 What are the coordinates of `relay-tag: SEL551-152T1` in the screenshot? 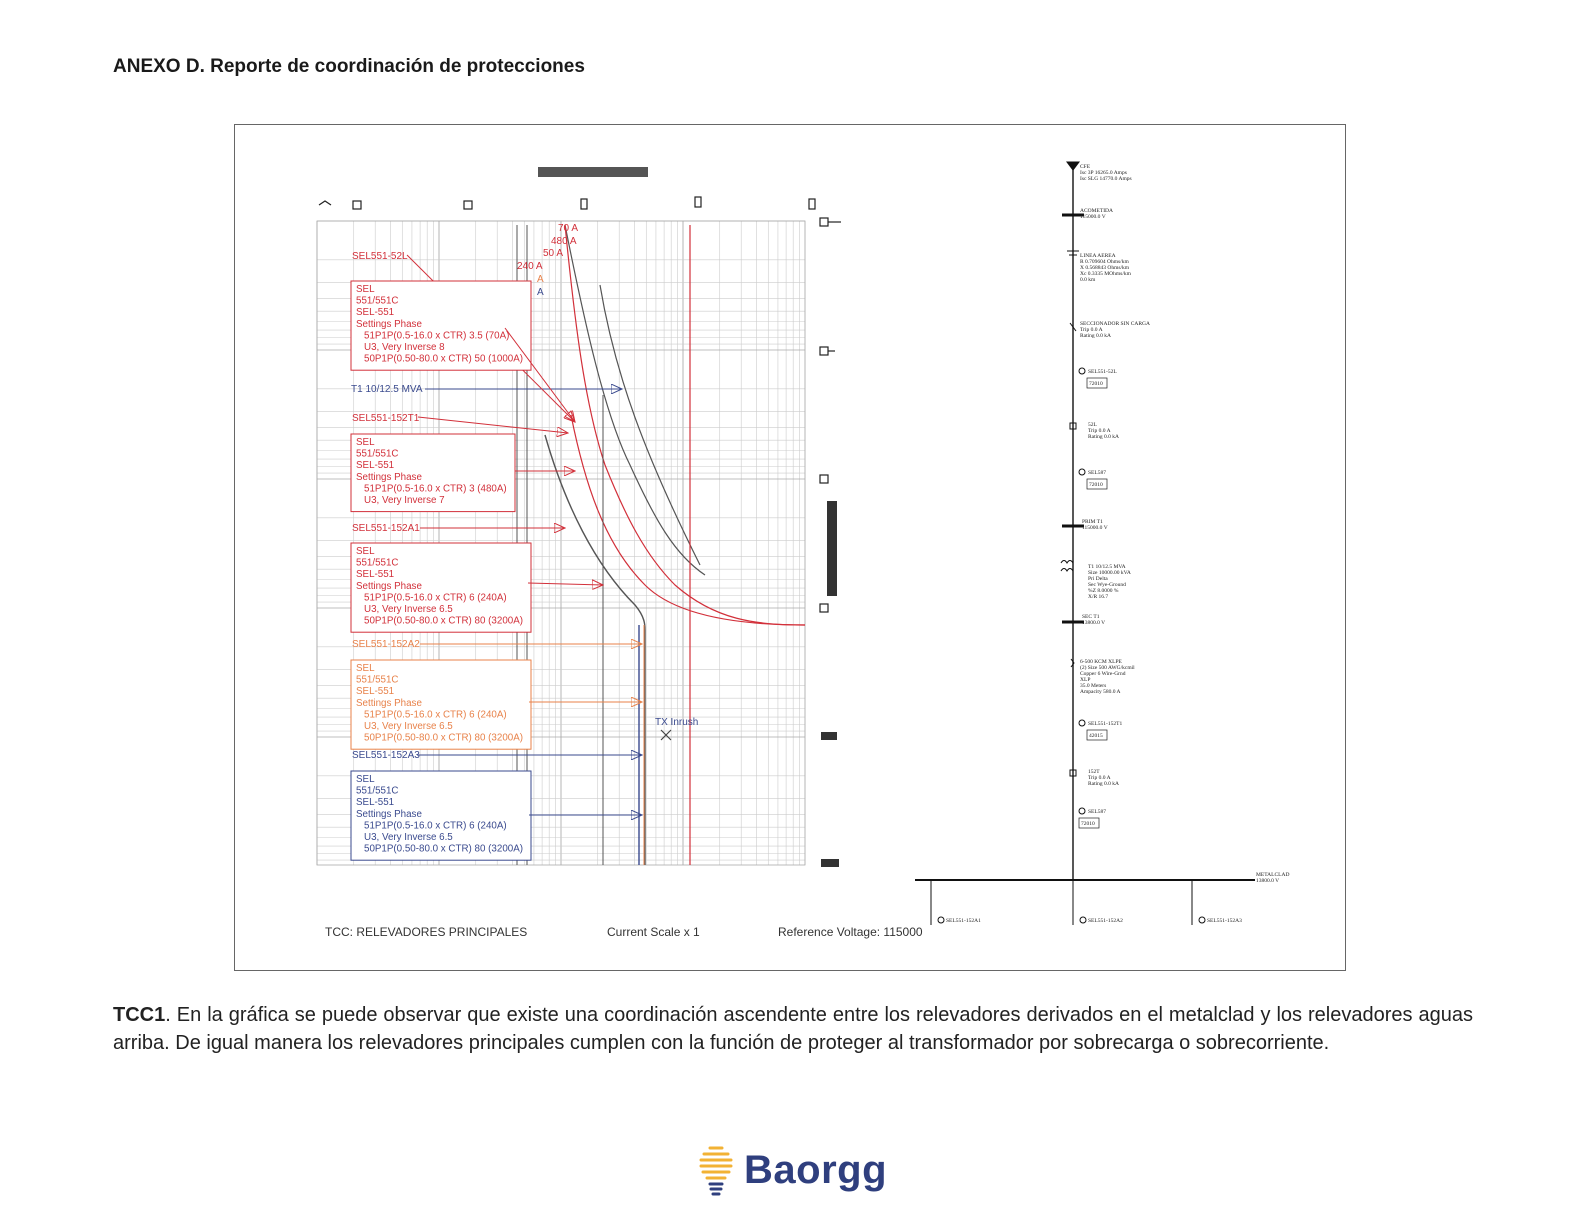 It's located at (386, 418).